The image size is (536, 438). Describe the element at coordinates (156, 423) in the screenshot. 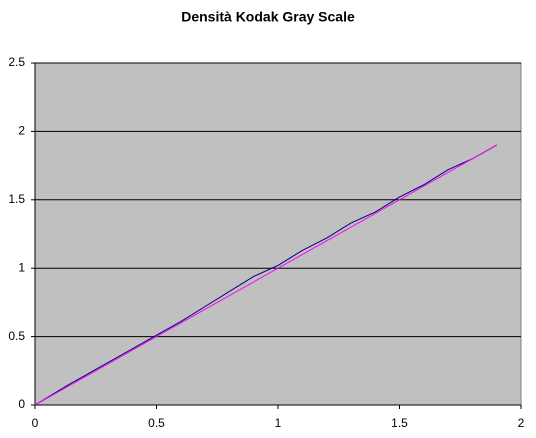

I see `x-tick-label: 0.5` at that location.